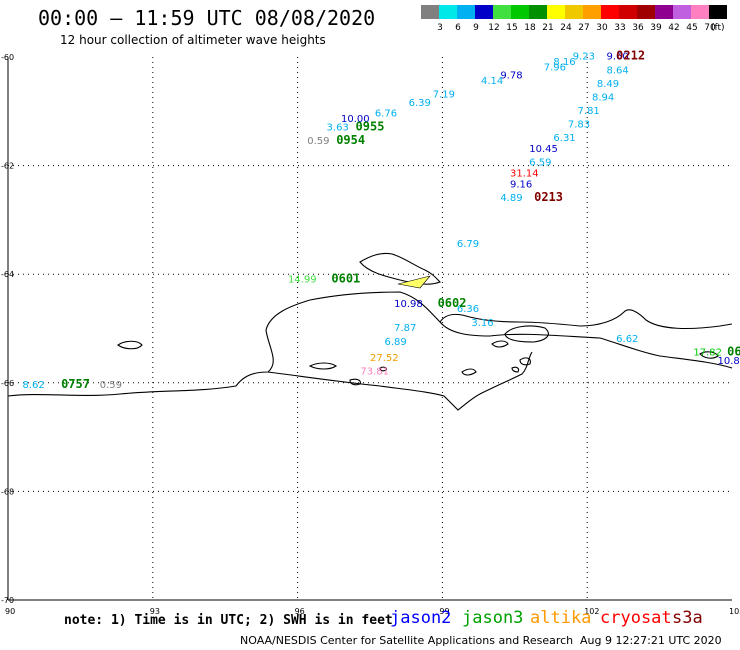 This screenshot has height=650, width=740. What do you see at coordinates (603, 97) in the screenshot?
I see `wave-height-label: 8.94` at bounding box center [603, 97].